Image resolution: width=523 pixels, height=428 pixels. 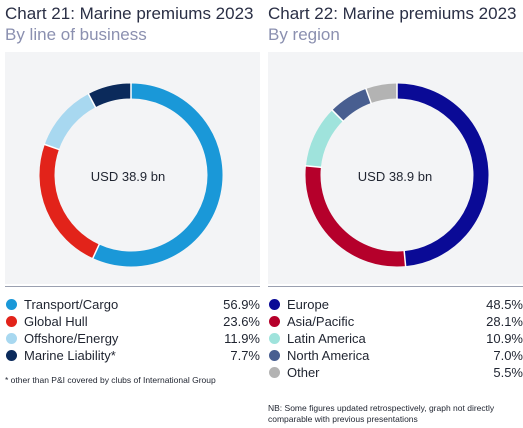 I want to click on legend-item: North America 7.0%, so click(x=395, y=356).